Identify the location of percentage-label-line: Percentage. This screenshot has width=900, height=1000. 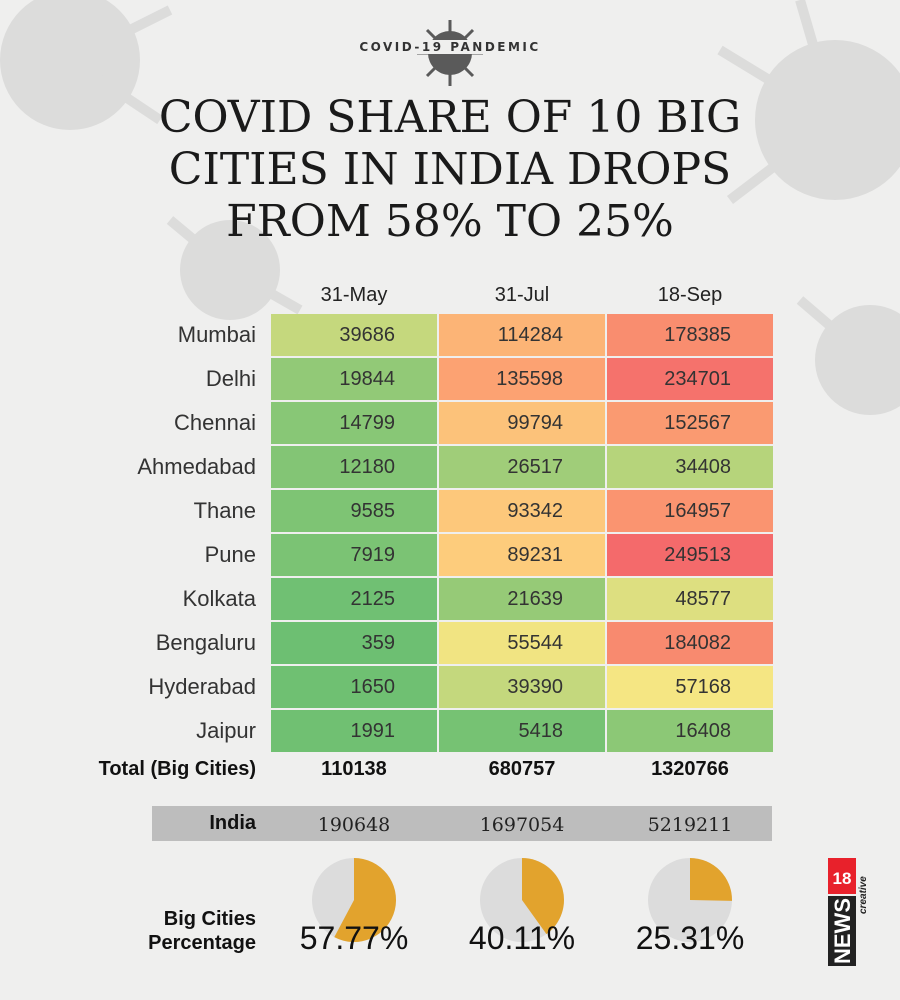
(202, 943).